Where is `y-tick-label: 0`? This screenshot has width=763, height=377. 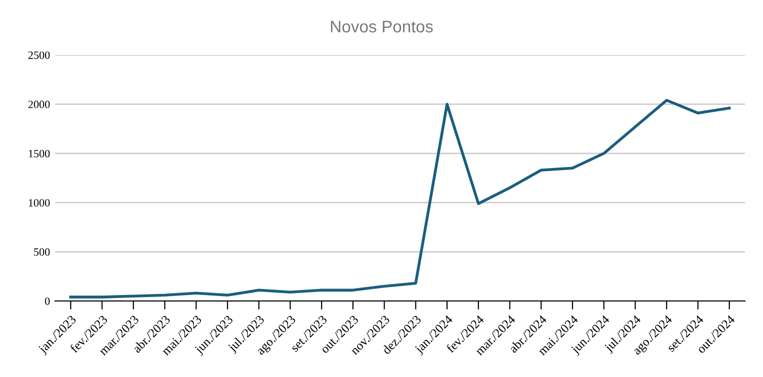 y-tick-label: 0 is located at coordinates (47, 301).